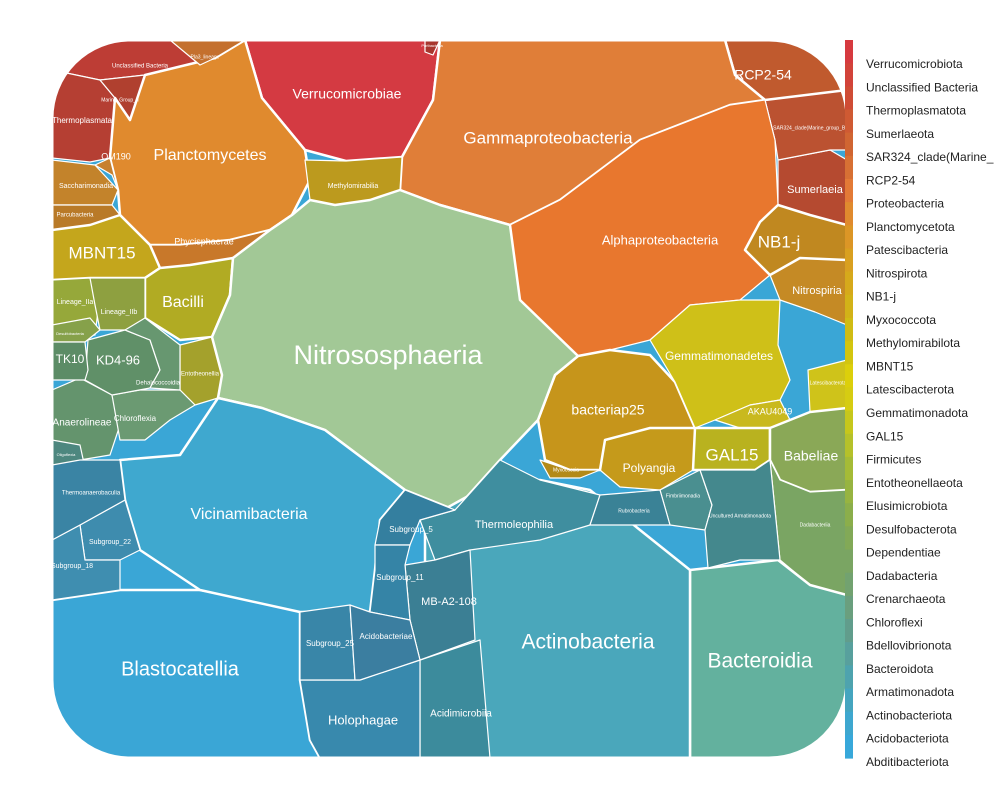 This screenshot has height=800, width=1000. What do you see at coordinates (386, 636) in the screenshot?
I see `cell-label: Acidobacteriae` at bounding box center [386, 636].